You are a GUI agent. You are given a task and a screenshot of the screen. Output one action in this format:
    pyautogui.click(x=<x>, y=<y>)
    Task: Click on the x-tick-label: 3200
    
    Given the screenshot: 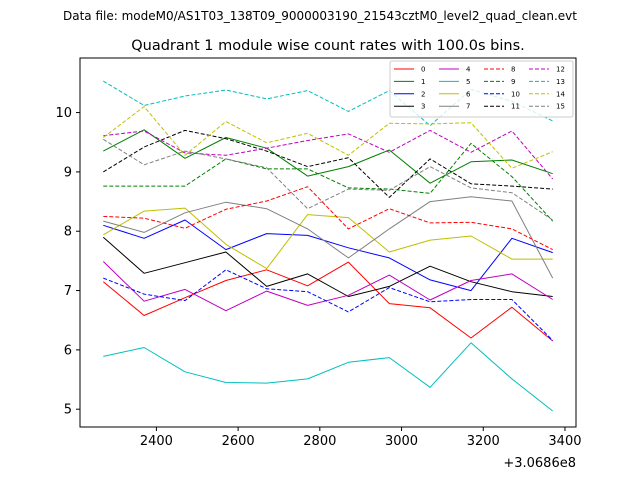 What is the action you would take?
    pyautogui.click(x=483, y=441)
    